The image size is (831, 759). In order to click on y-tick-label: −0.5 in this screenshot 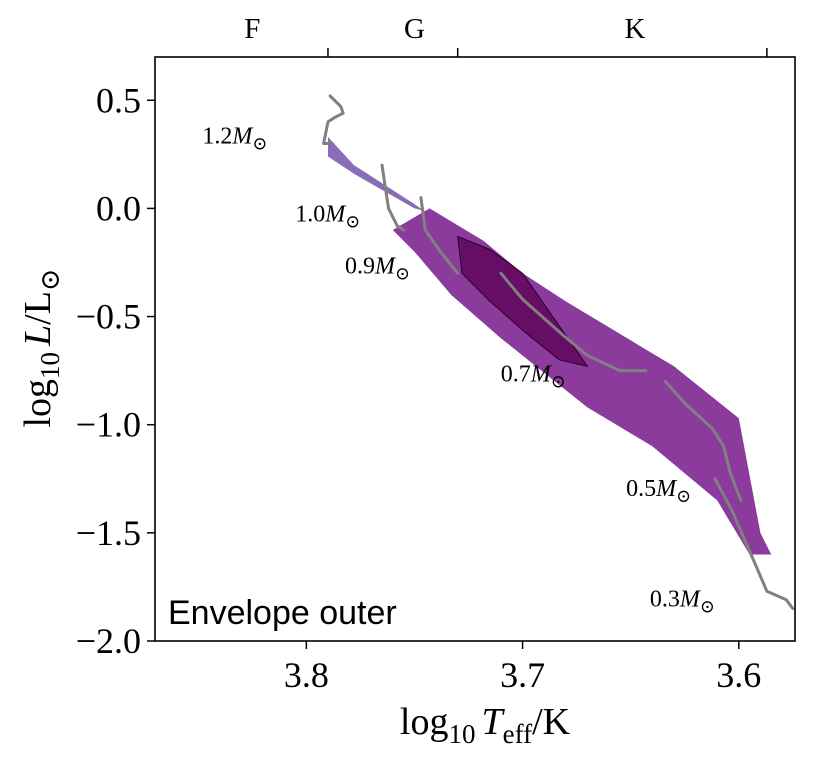, I will do `click(108, 317)`.